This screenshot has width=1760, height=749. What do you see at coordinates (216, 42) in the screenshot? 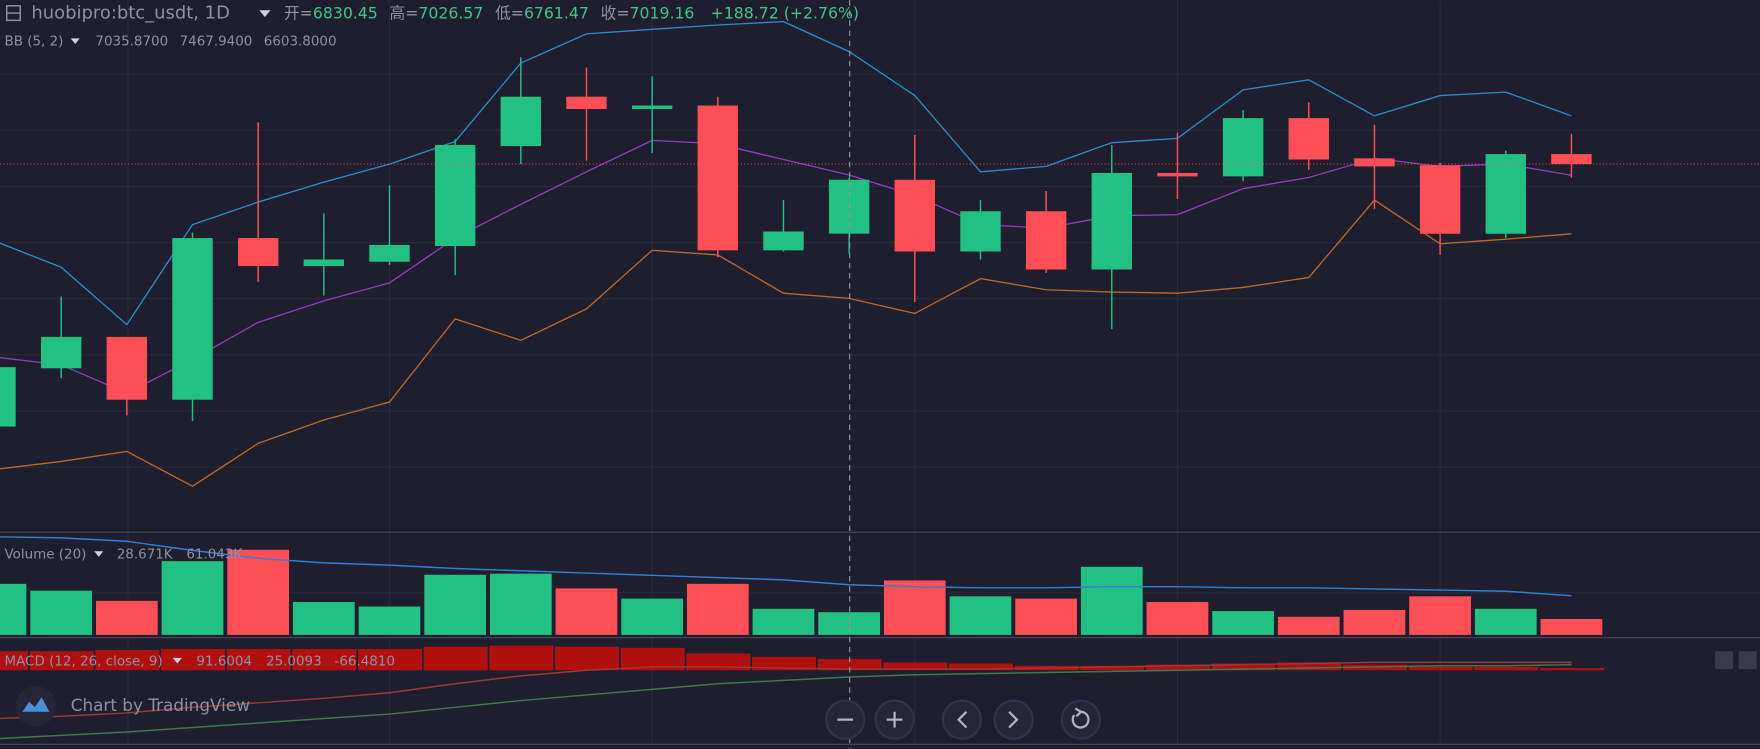
I see `bb-value: 7467.9400` at bounding box center [216, 42].